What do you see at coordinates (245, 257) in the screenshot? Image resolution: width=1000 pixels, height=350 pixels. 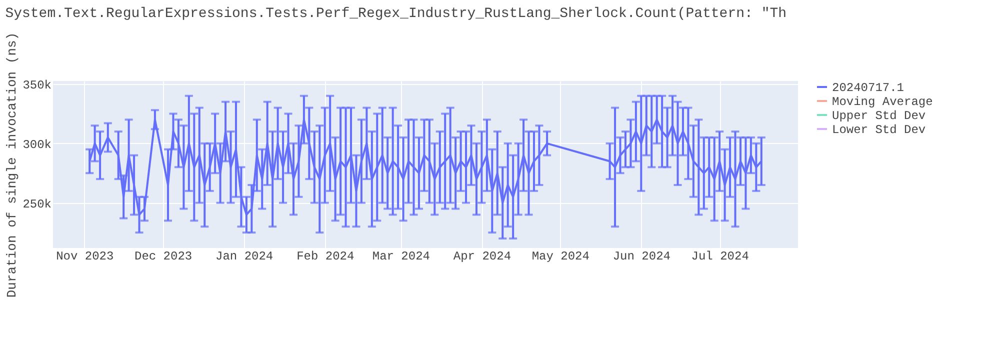 I see `x-tick-label: Jan 2024` at bounding box center [245, 257].